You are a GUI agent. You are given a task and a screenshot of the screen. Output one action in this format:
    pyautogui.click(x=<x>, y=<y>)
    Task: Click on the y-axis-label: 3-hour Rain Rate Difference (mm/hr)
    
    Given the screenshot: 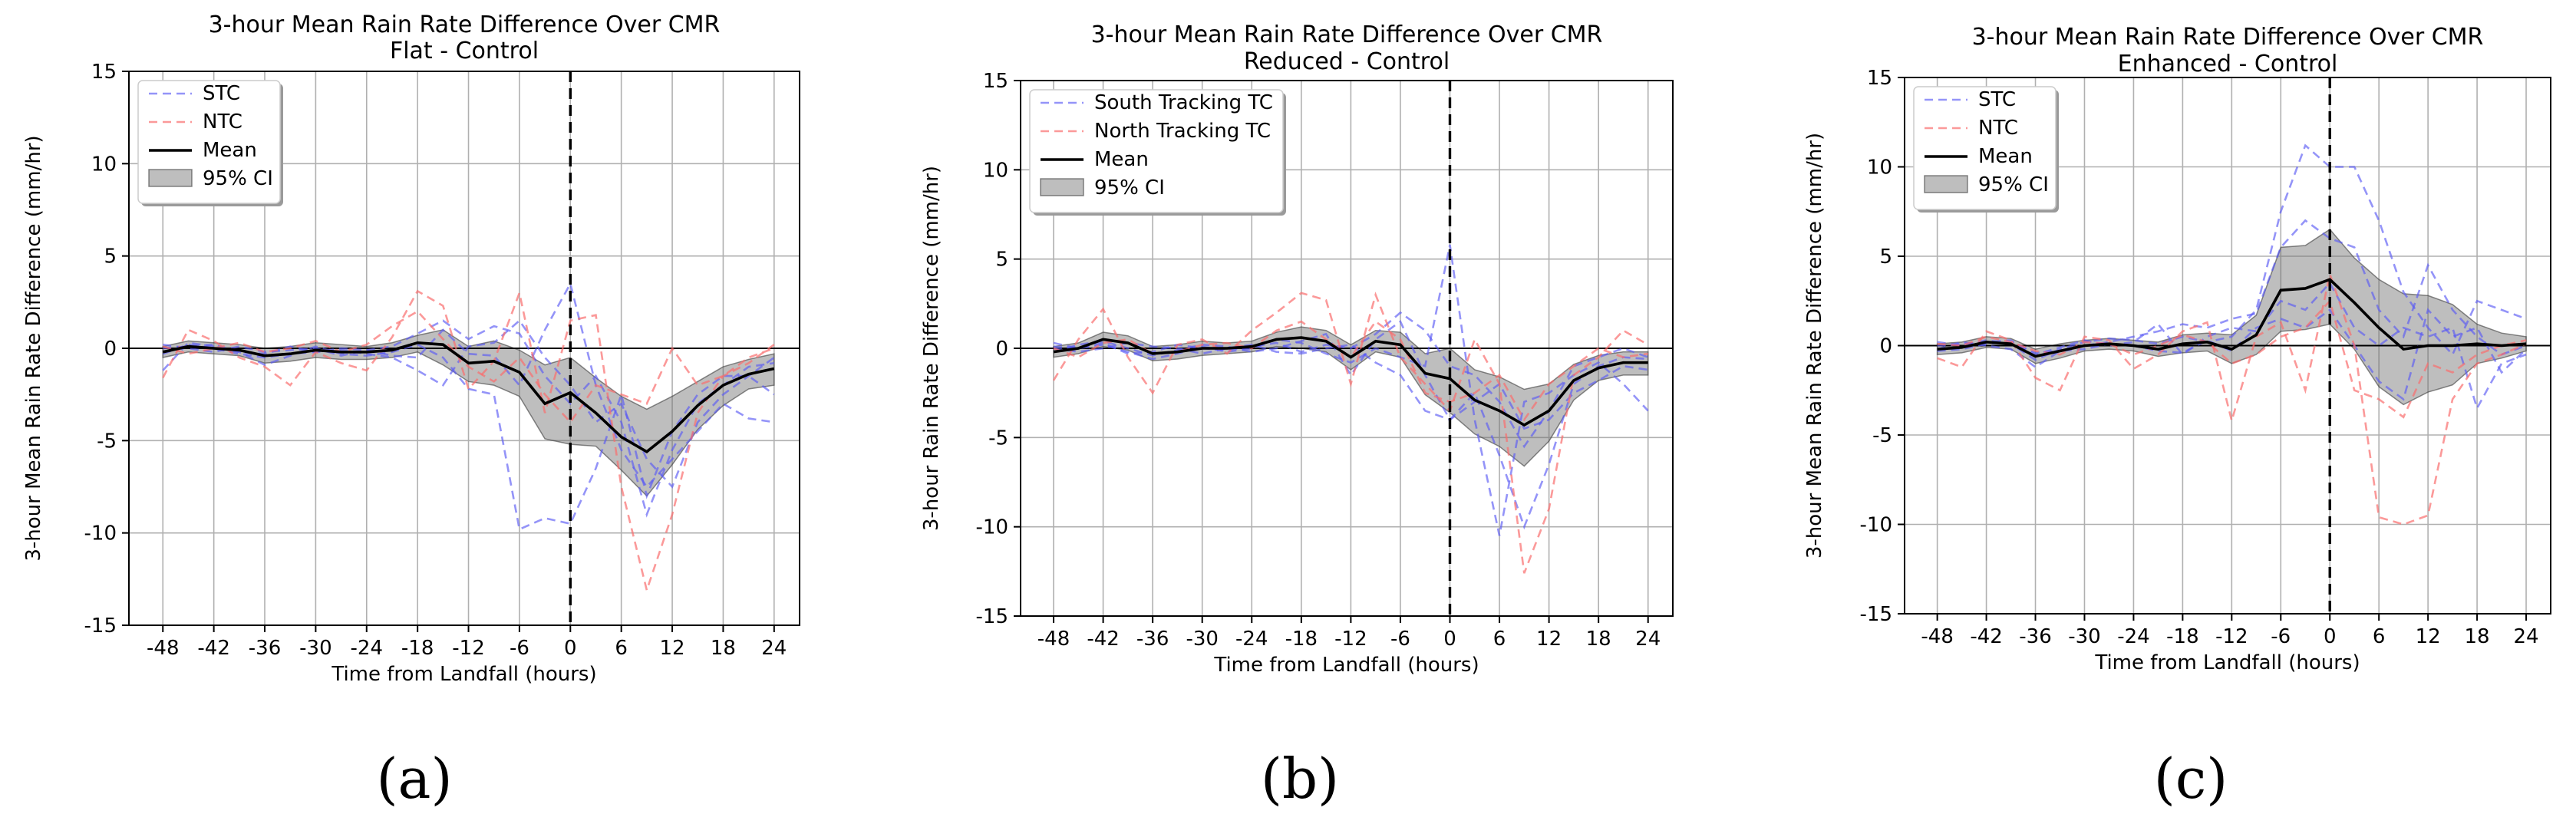 What is the action you would take?
    pyautogui.click(x=931, y=348)
    